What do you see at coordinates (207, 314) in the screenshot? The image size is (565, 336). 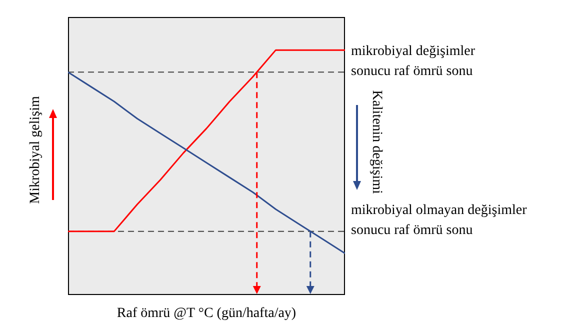 I see `x-axis-title: Raf ömrü @T °C (gün/hafta/ay)` at bounding box center [207, 314].